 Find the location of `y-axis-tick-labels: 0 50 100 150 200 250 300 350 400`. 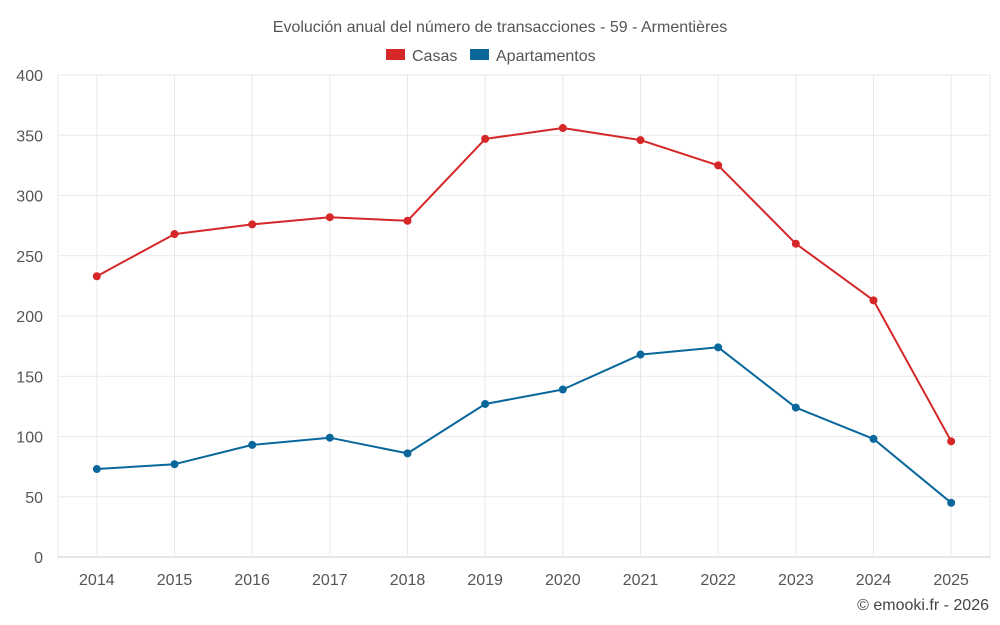

y-axis-tick-labels: 0 50 100 150 200 250 300 350 400 is located at coordinates (29, 317).